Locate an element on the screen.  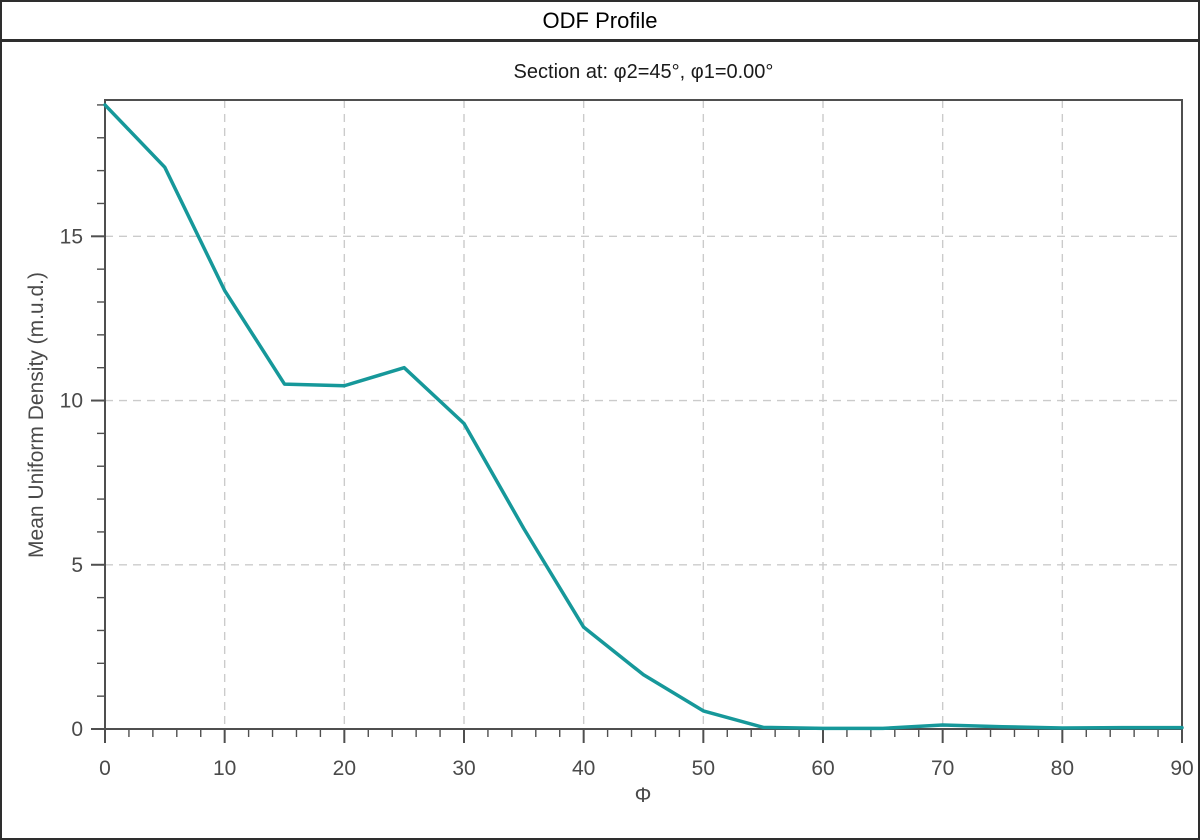
window-titlebar: ODF Profile is located at coordinates (600, 22).